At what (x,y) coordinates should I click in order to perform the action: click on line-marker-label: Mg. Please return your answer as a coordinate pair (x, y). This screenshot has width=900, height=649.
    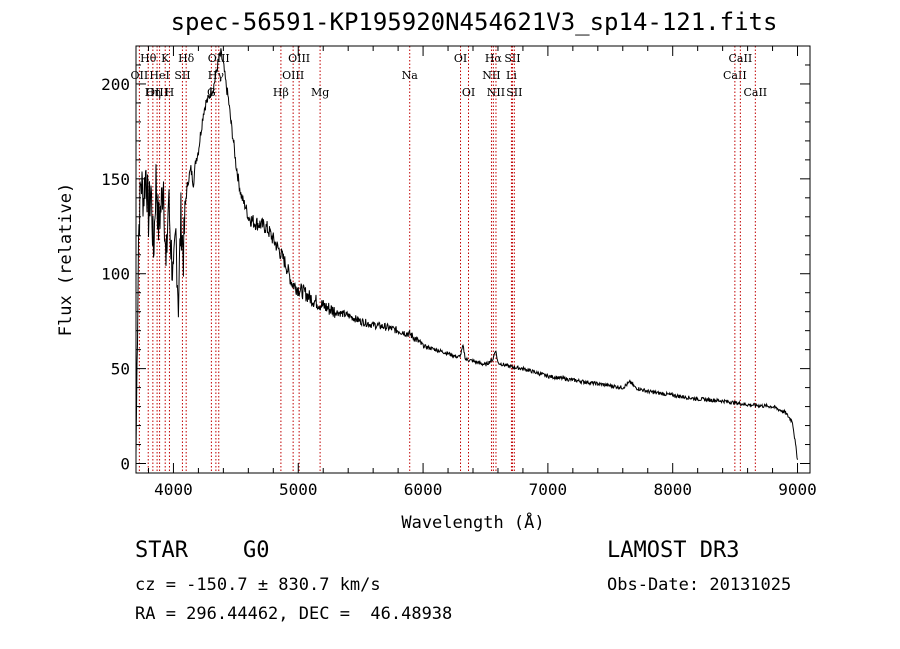
    Looking at the image, I should click on (320, 92).